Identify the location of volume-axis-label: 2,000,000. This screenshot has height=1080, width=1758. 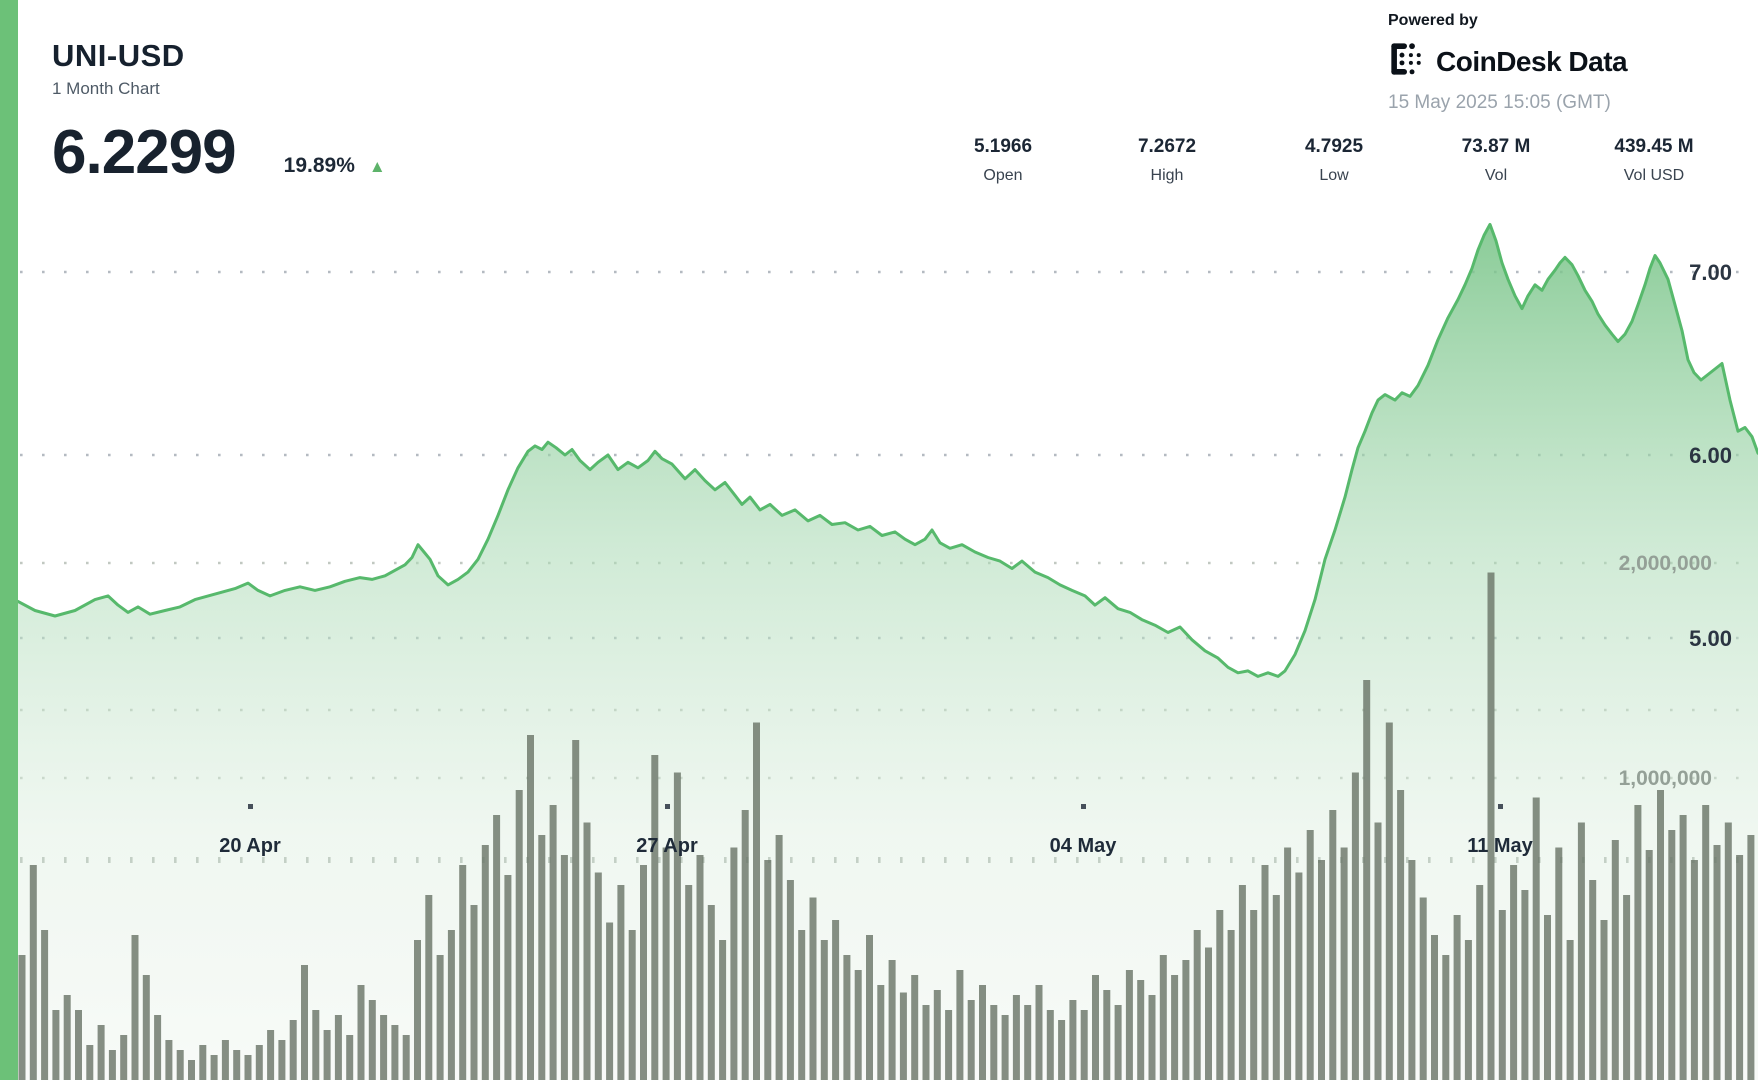
(1665, 563).